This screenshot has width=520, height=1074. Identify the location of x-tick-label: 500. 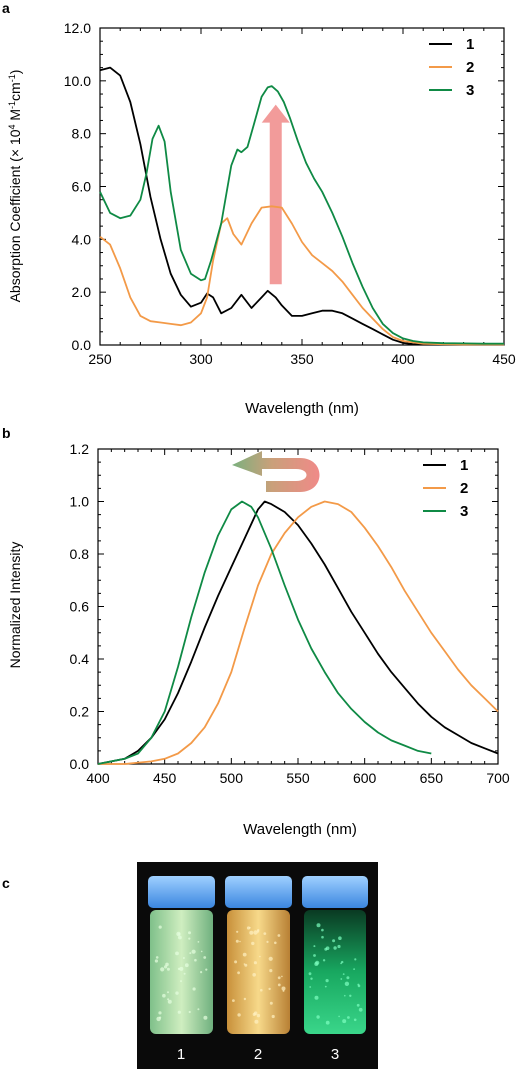
(232, 778).